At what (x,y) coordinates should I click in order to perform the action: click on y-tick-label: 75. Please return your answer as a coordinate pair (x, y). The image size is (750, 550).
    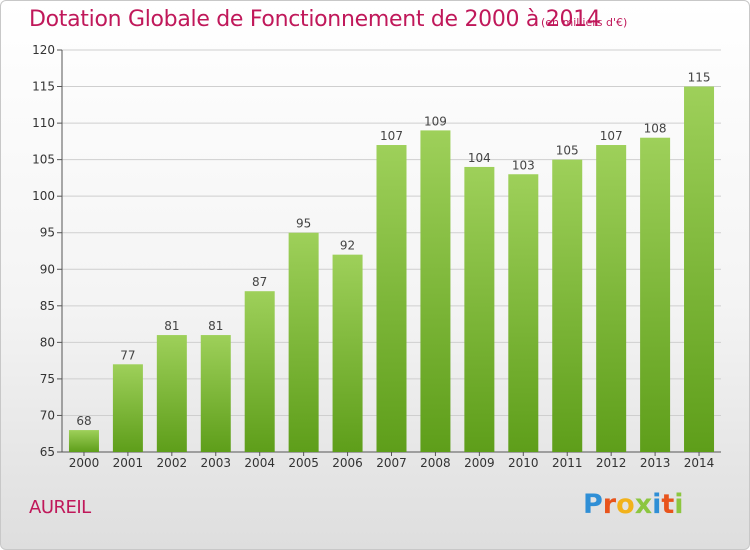
    Looking at the image, I should click on (47, 379).